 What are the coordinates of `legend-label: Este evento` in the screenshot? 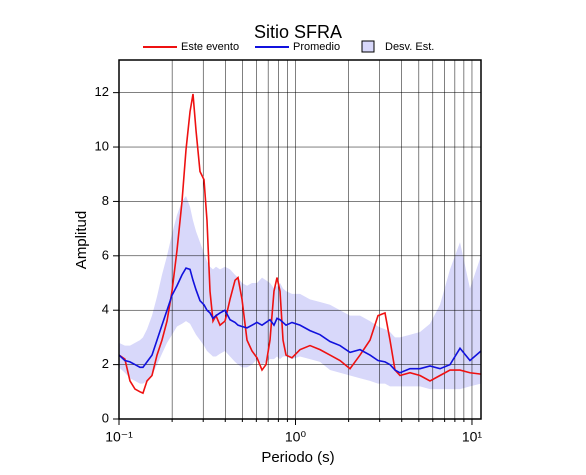 It's located at (210, 47).